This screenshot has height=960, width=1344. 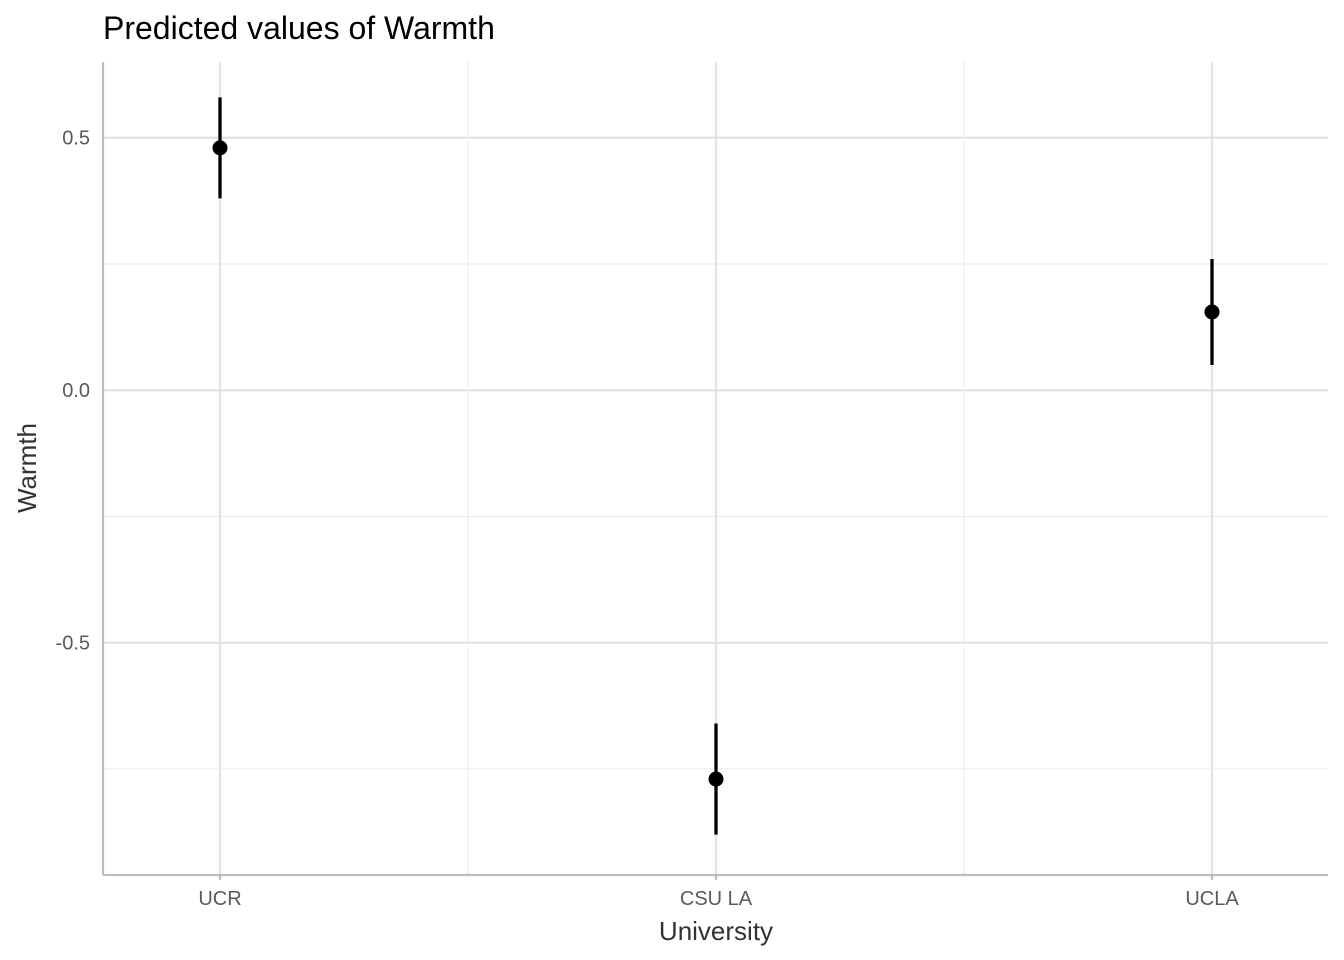 I want to click on chart-title: Predicted values of Warmth, so click(x=299, y=28).